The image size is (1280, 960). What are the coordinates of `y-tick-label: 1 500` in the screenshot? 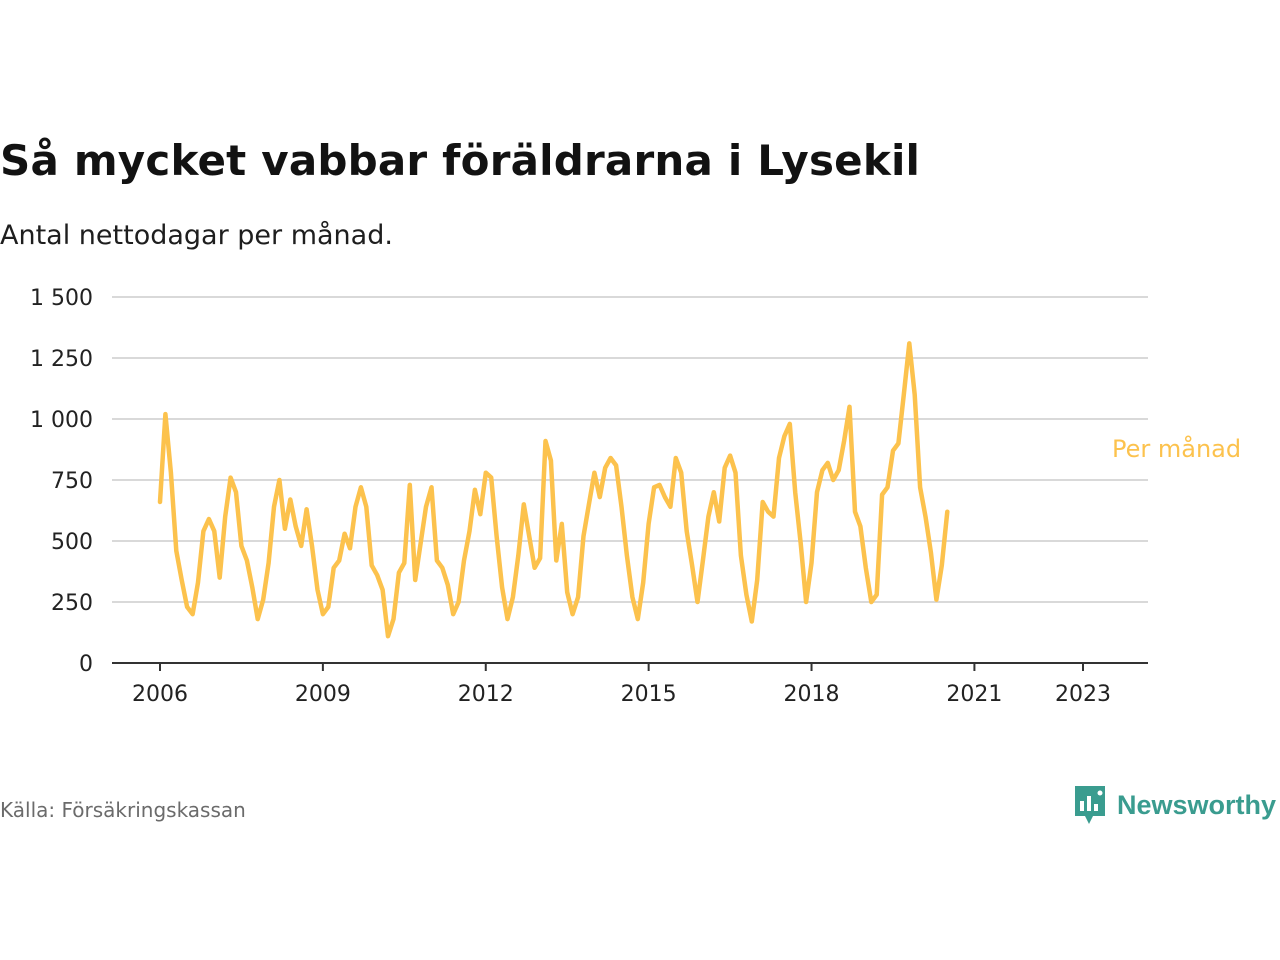 It's located at (61, 298).